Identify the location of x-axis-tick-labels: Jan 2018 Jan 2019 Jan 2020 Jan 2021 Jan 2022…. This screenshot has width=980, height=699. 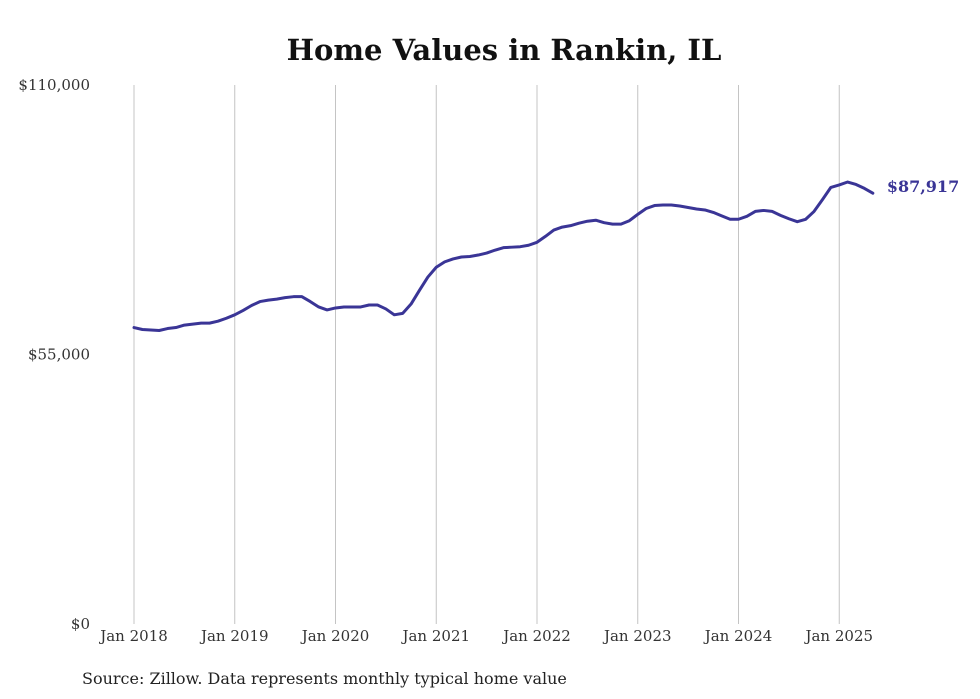
(485, 636).